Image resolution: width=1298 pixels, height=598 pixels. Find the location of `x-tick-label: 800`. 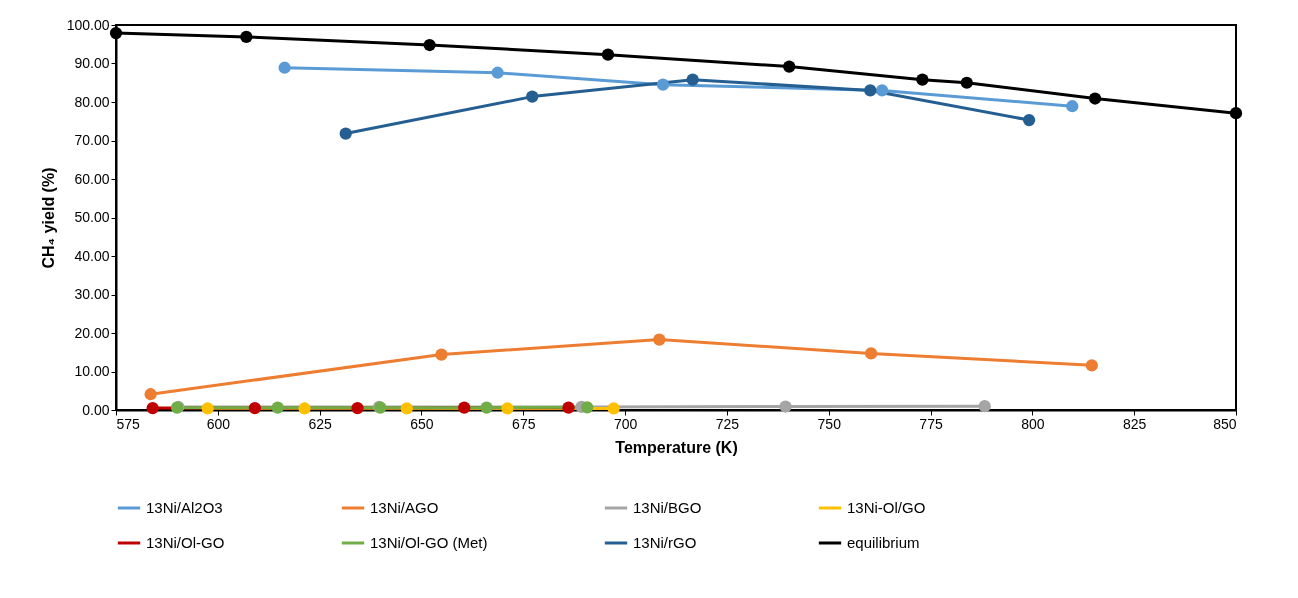

x-tick-label: 800 is located at coordinates (1033, 423).